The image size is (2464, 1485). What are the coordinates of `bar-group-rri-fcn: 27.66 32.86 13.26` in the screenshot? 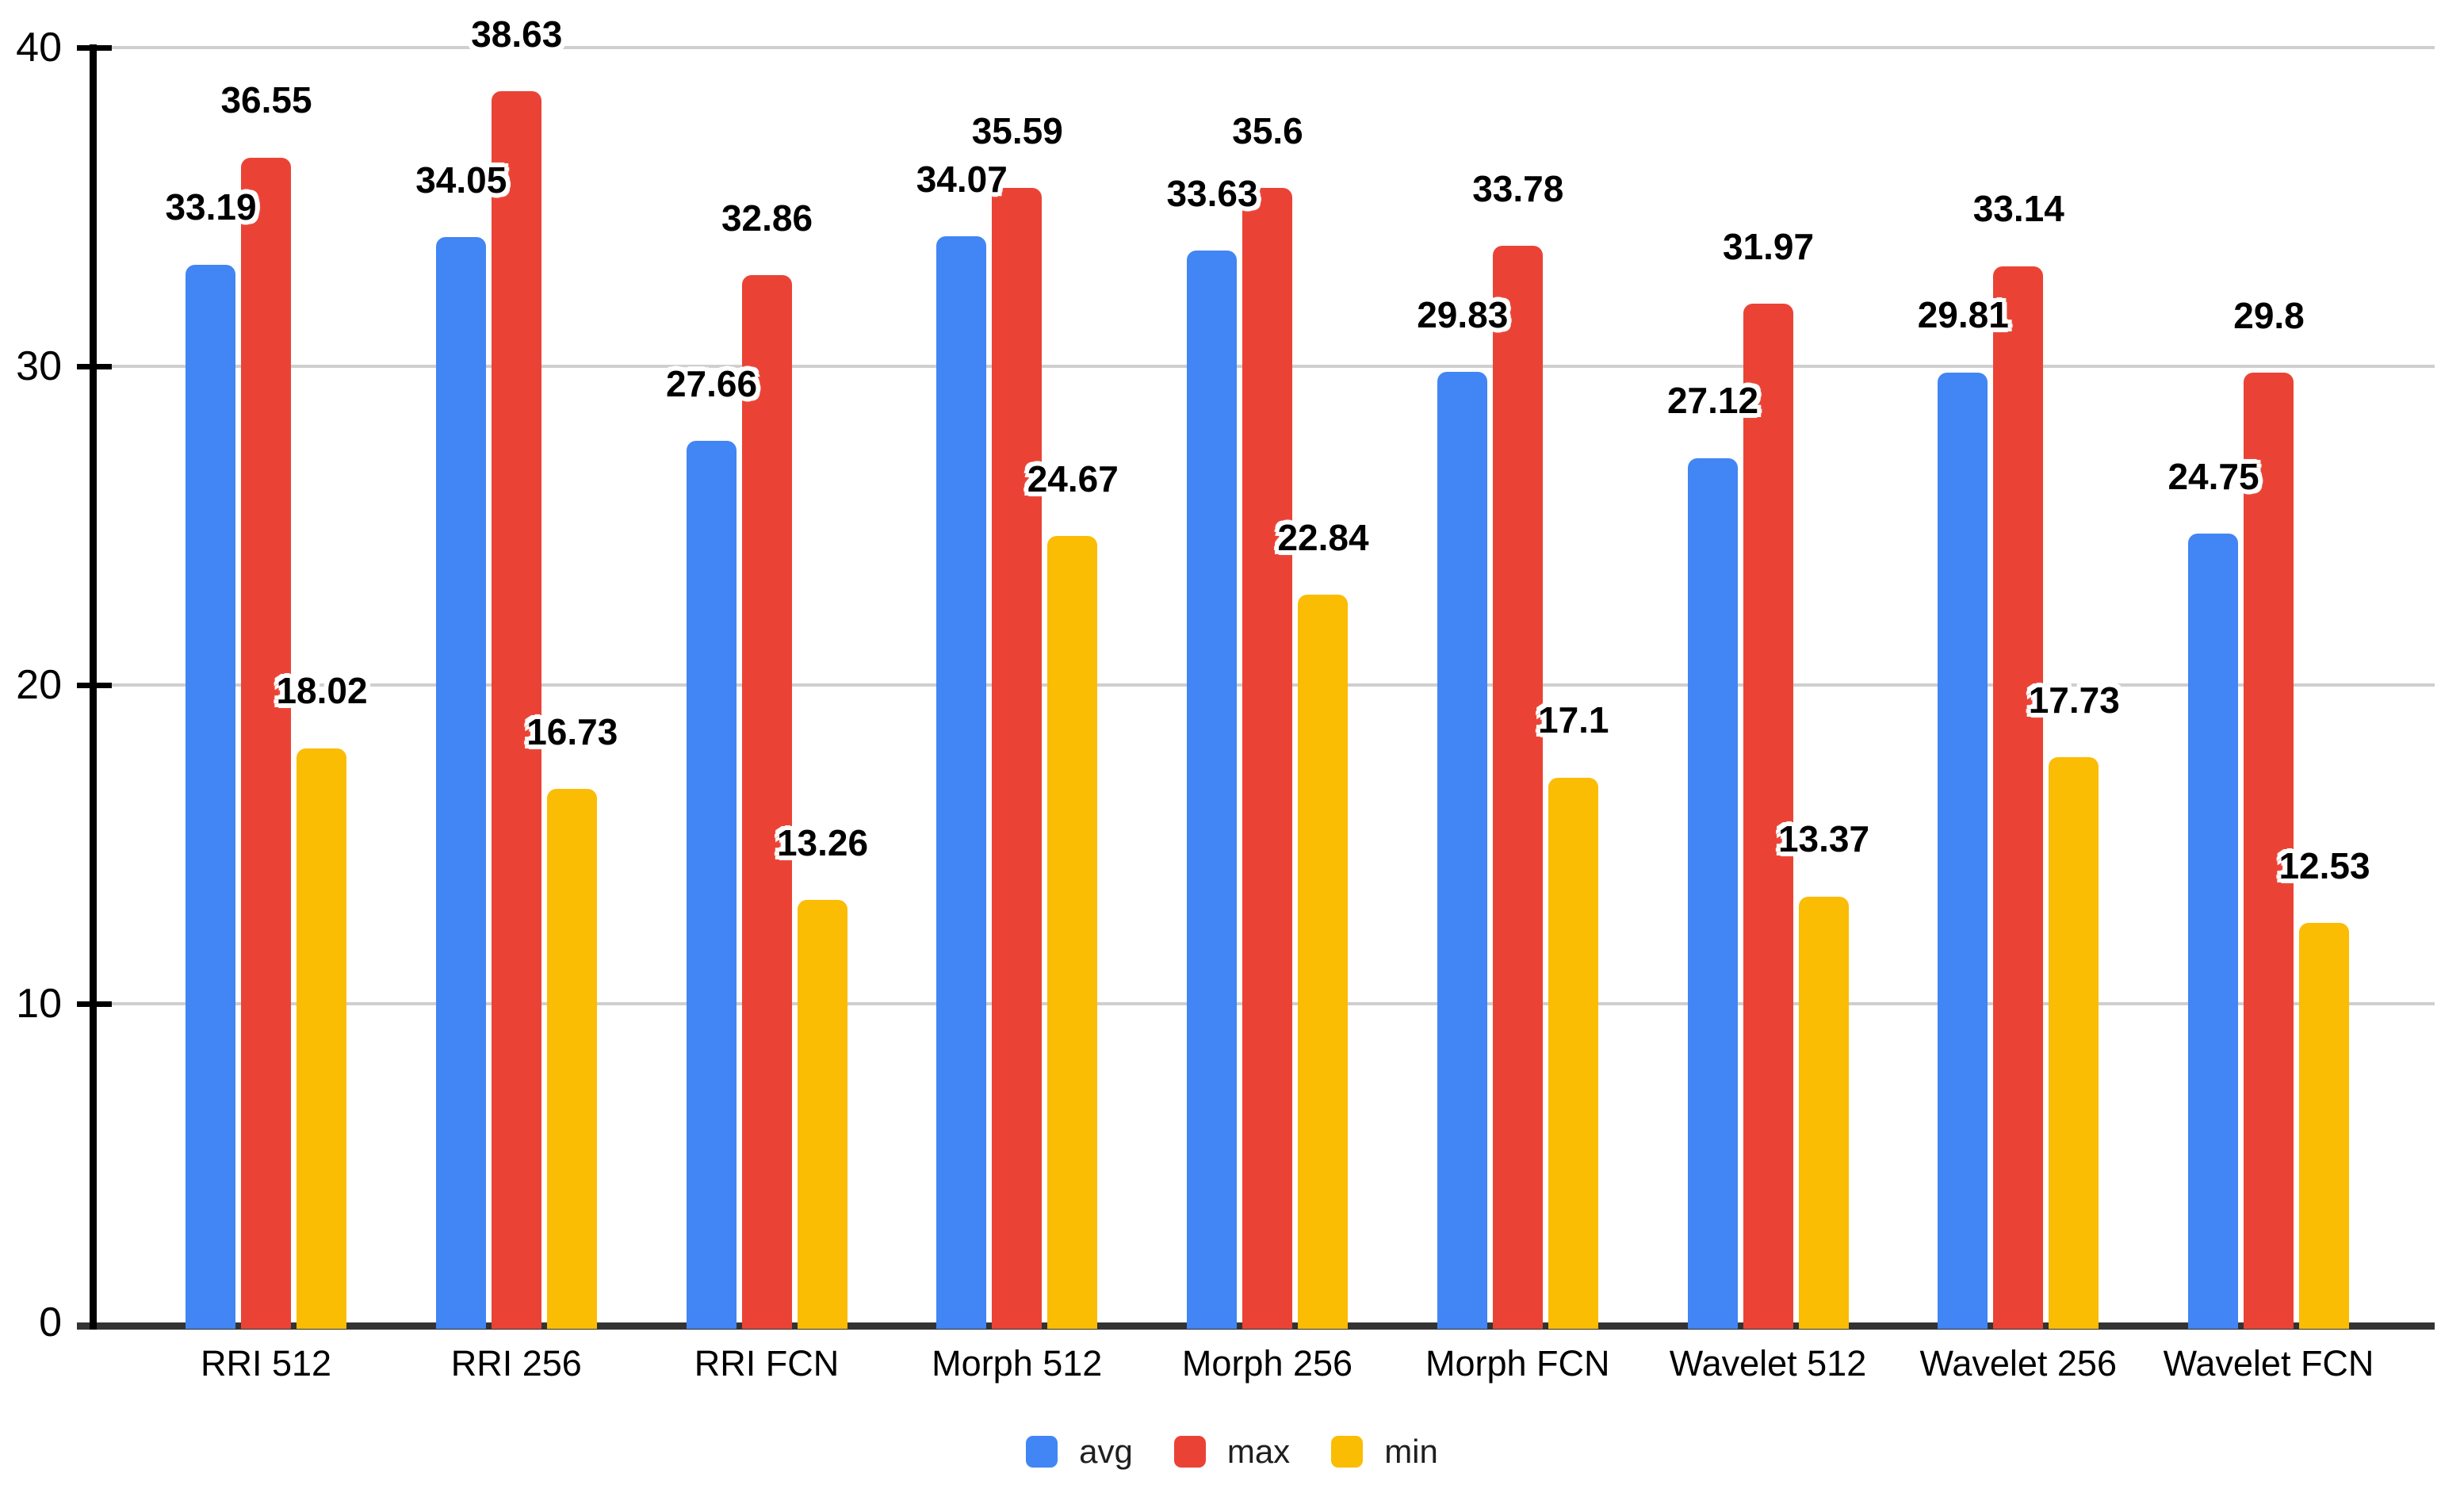 It's located at (767, 665).